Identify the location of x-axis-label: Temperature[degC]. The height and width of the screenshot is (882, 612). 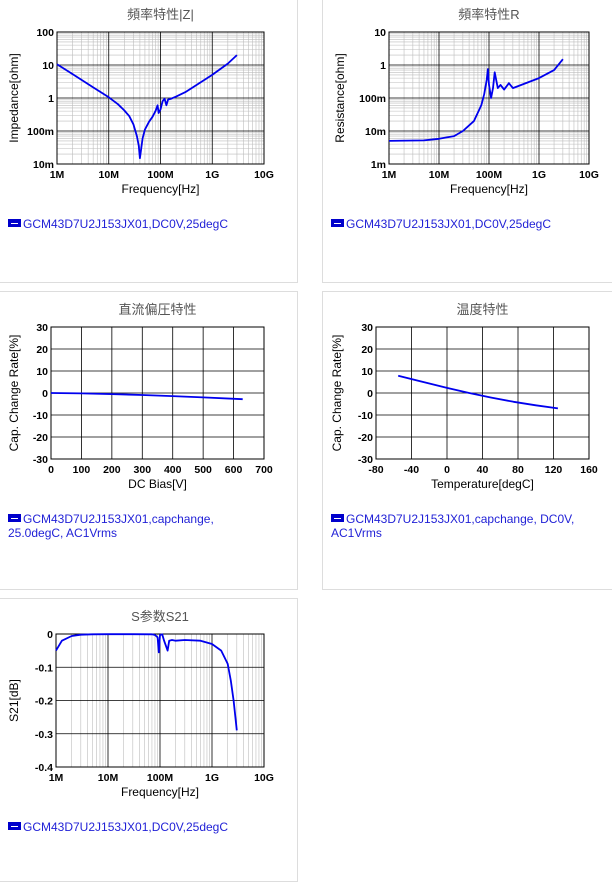
(482, 484).